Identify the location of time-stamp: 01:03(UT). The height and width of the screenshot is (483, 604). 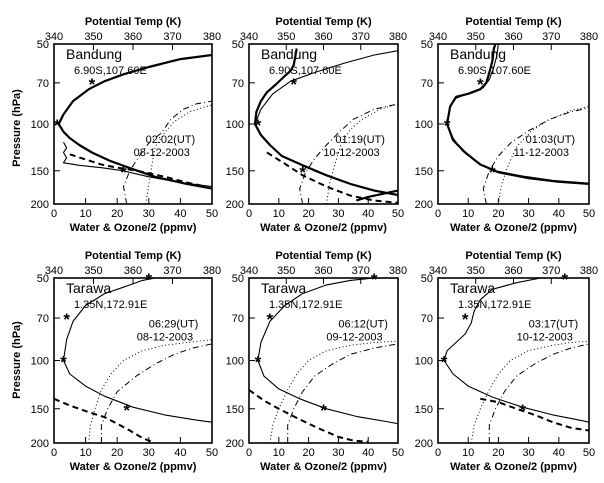
(551, 140).